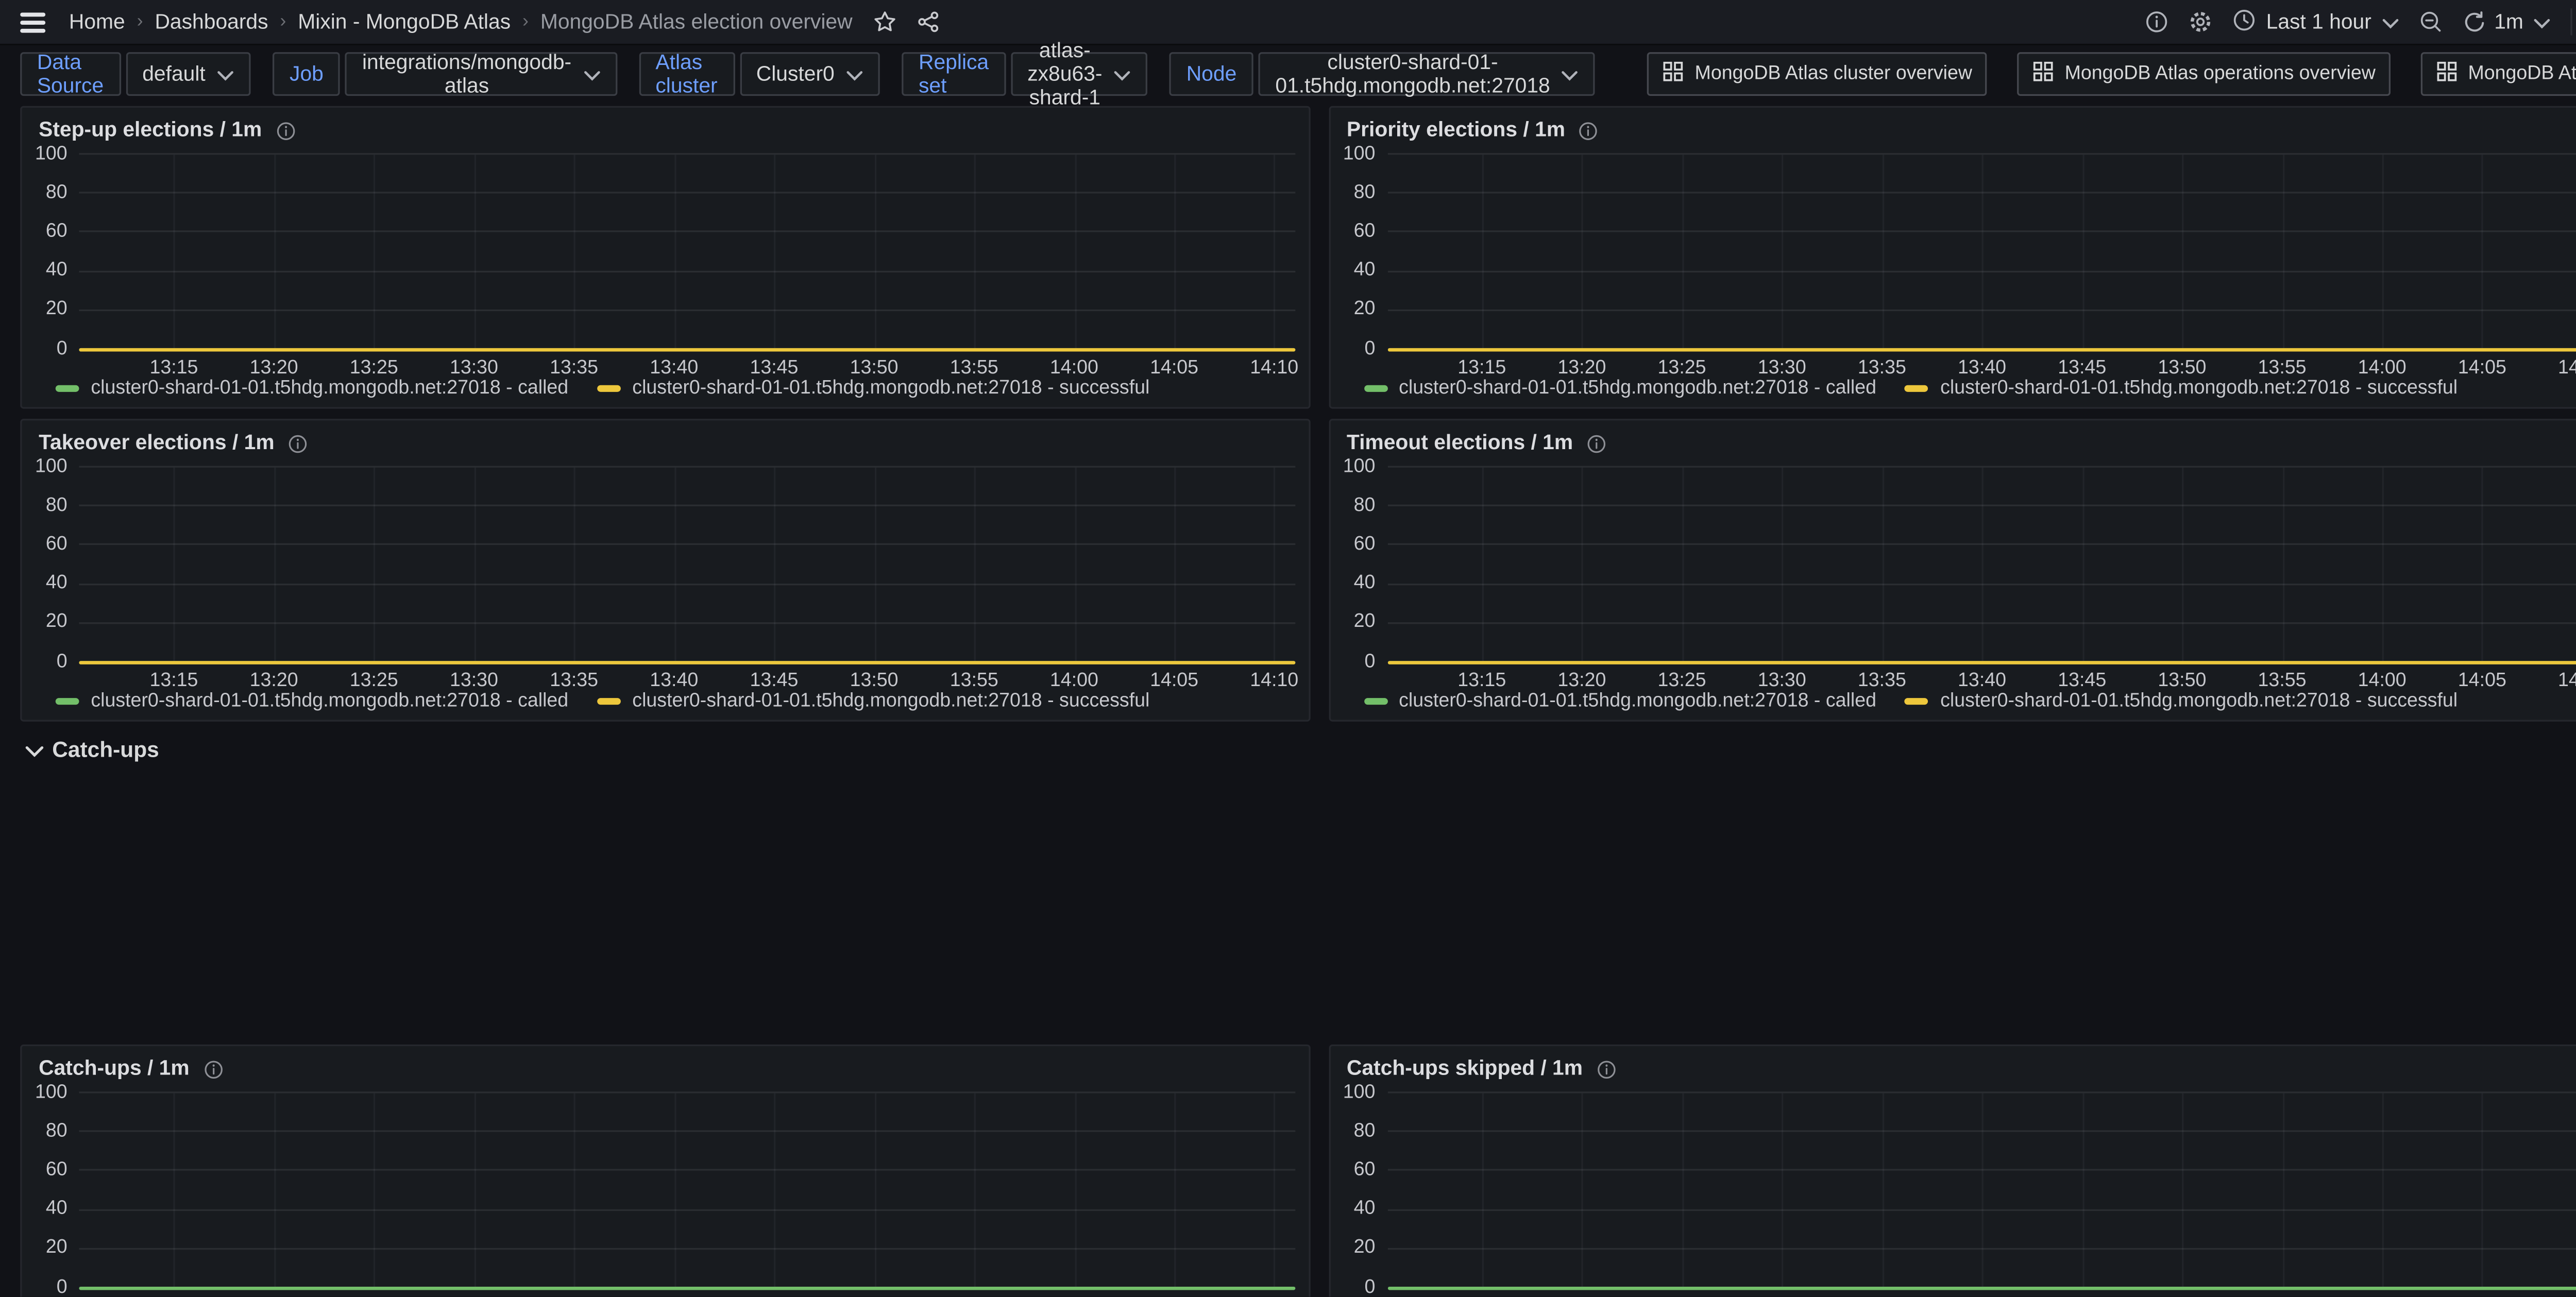 The height and width of the screenshot is (1297, 2576). Describe the element at coordinates (173, 368) in the screenshot. I see `x-axis-label: 13:15` at that location.